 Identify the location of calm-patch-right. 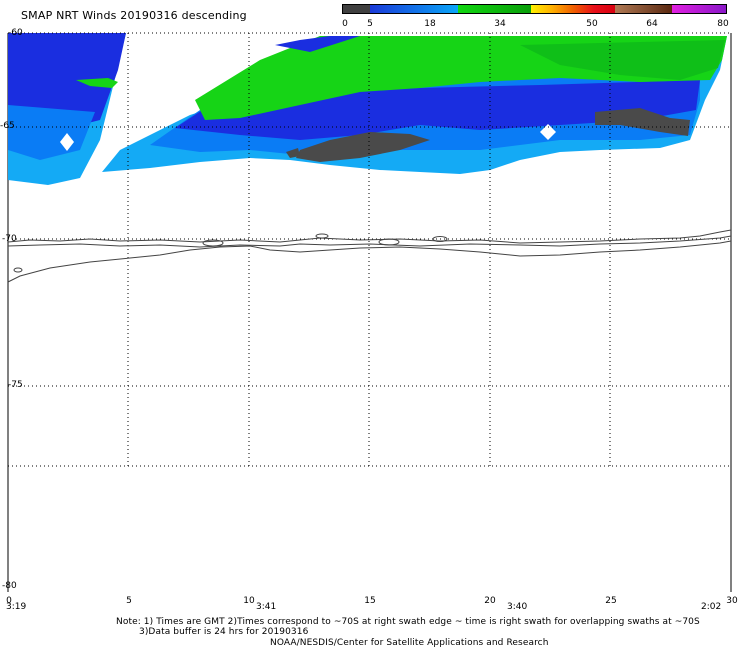
(642, 122).